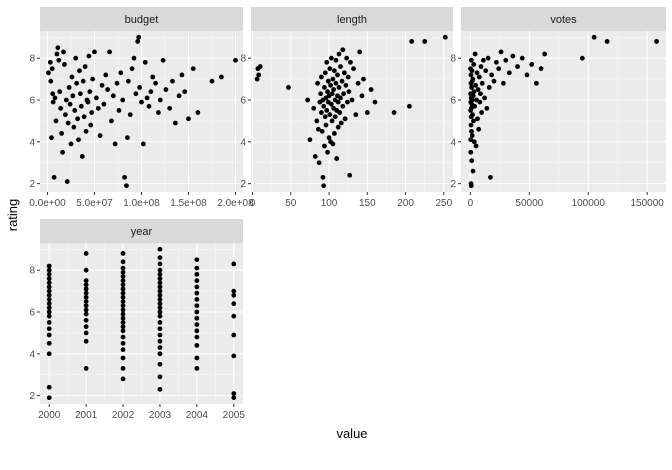 Image resolution: width=672 pixels, height=470 pixels. Describe the element at coordinates (453, 101) in the screenshot. I see `y-tick-label: 6` at that location.